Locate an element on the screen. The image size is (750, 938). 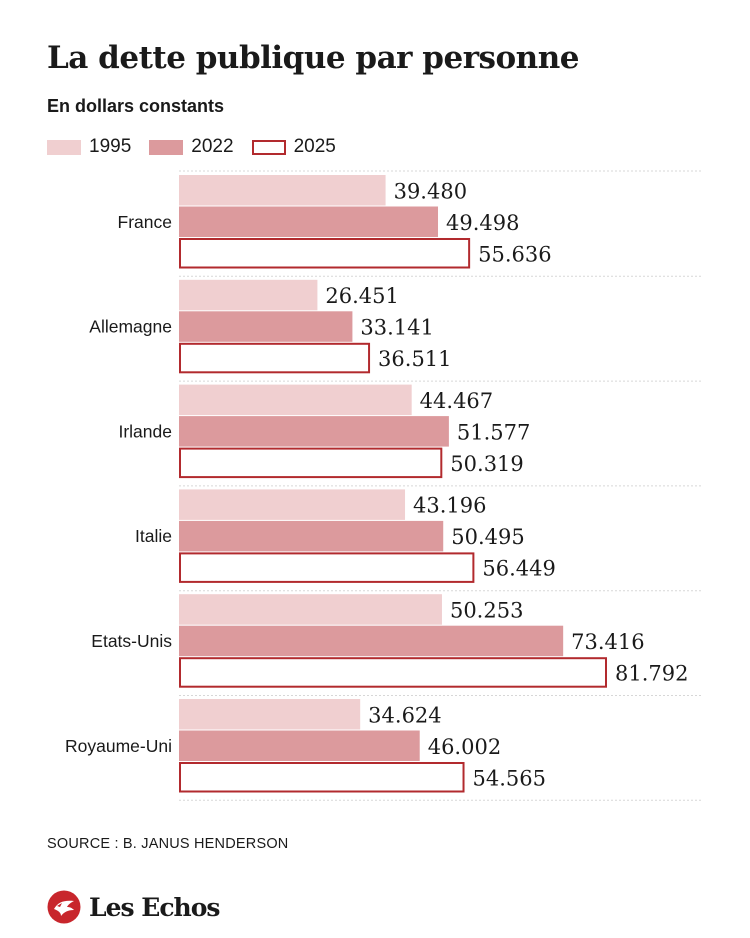
bar-italie-2025 is located at coordinates (327, 567).